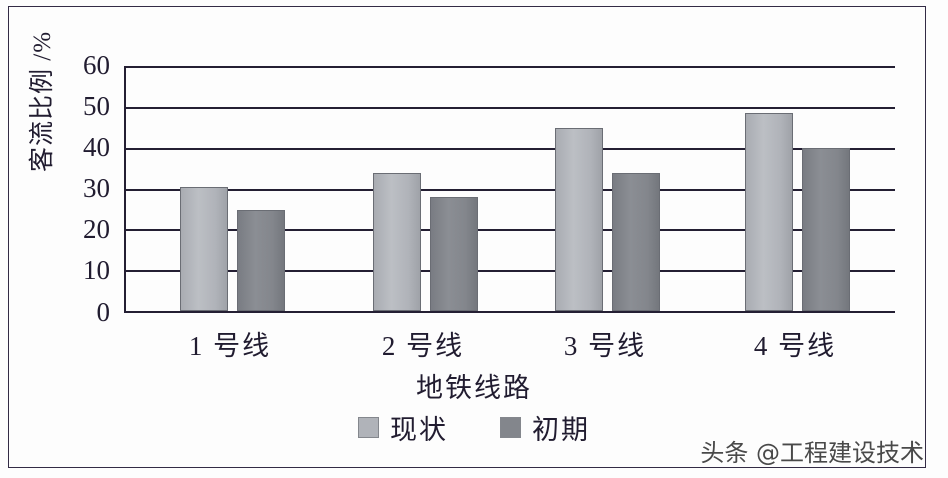 This screenshot has height=478, width=948. I want to click on x-tick-label-4: 4 号线, so click(795, 346).